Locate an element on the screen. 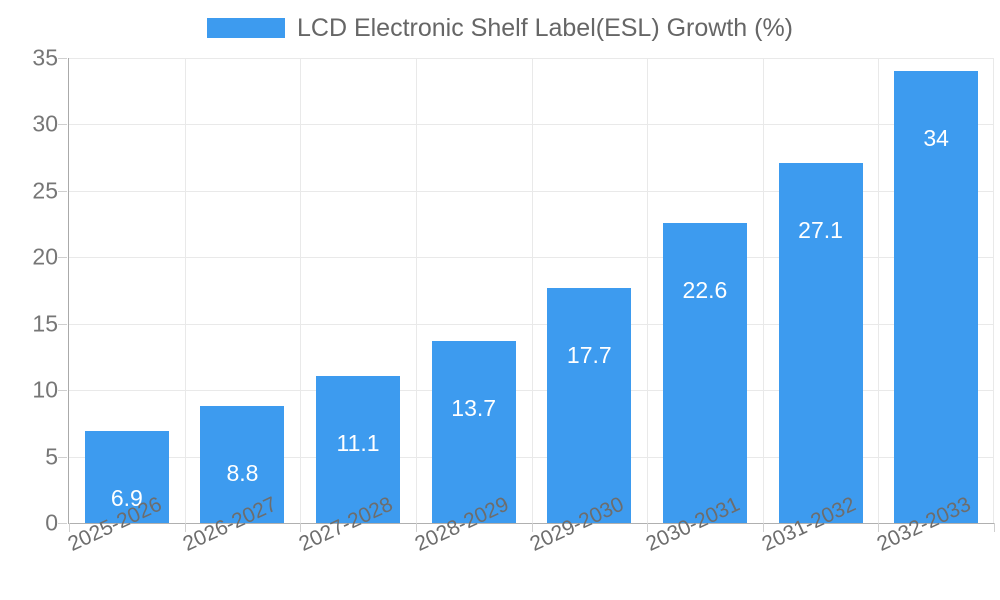 The width and height of the screenshot is (1000, 600). y-axis-tick-label: 15 is located at coordinates (45, 323).